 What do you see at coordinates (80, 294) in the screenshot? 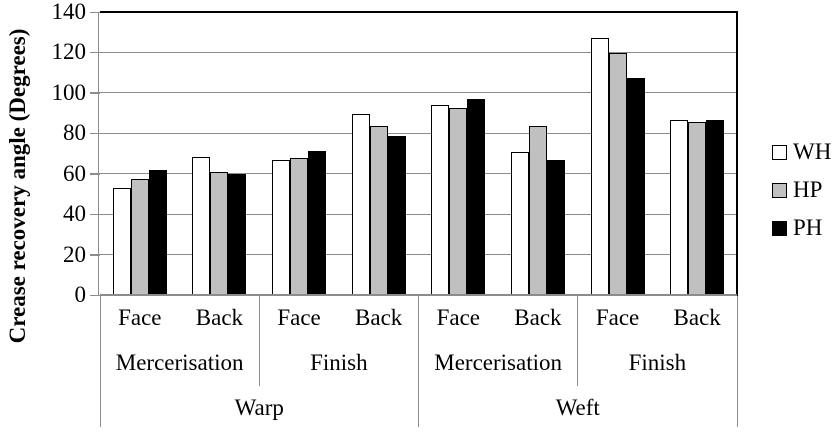
I see `y-tick-label-0: 0` at bounding box center [80, 294].